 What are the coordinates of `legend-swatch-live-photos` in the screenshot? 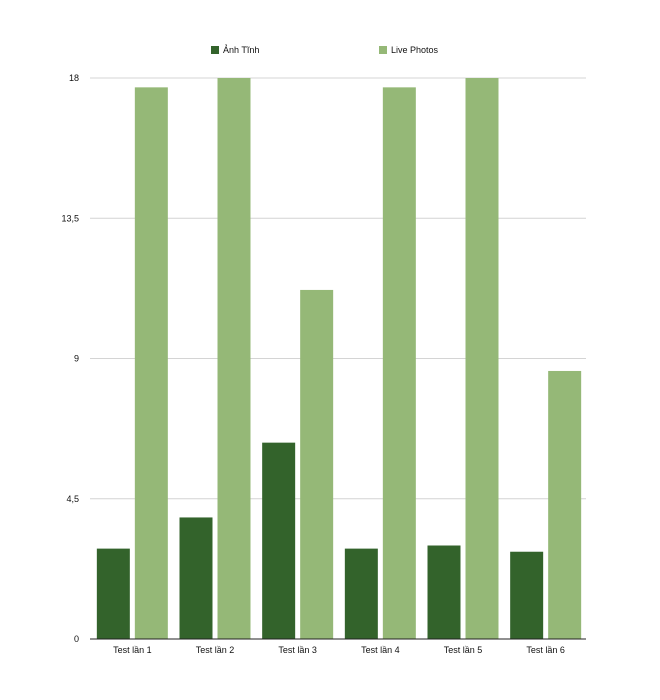 It's located at (383, 50).